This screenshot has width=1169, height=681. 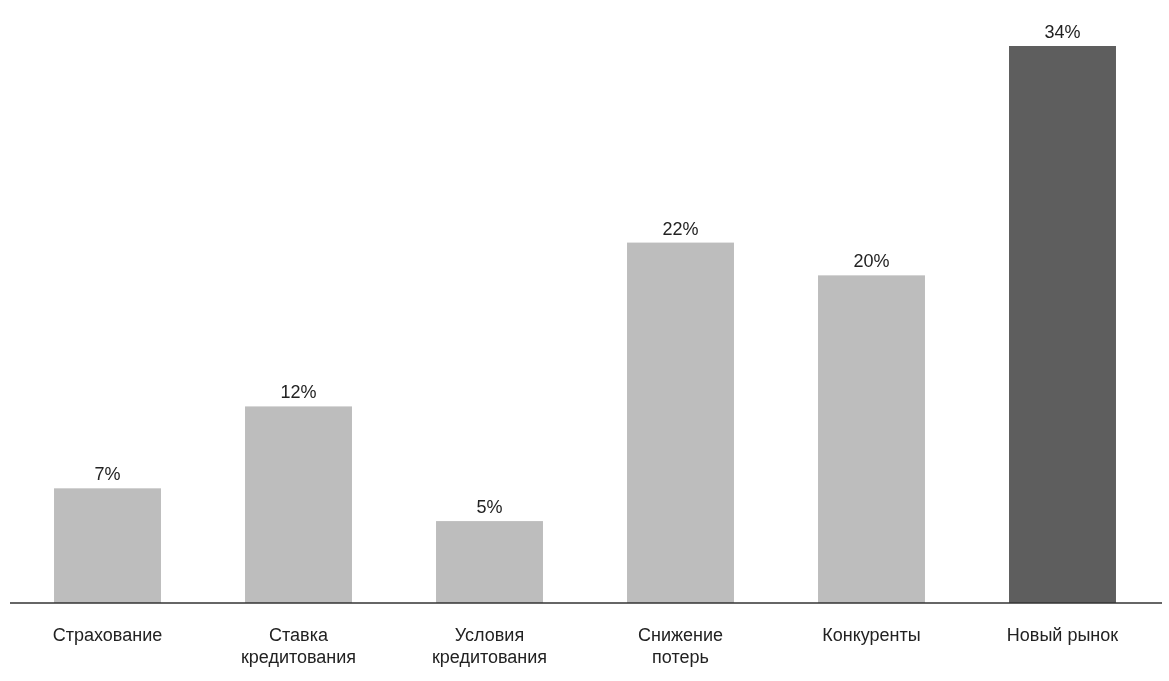 I want to click on data-label: 7%, so click(x=107, y=474).